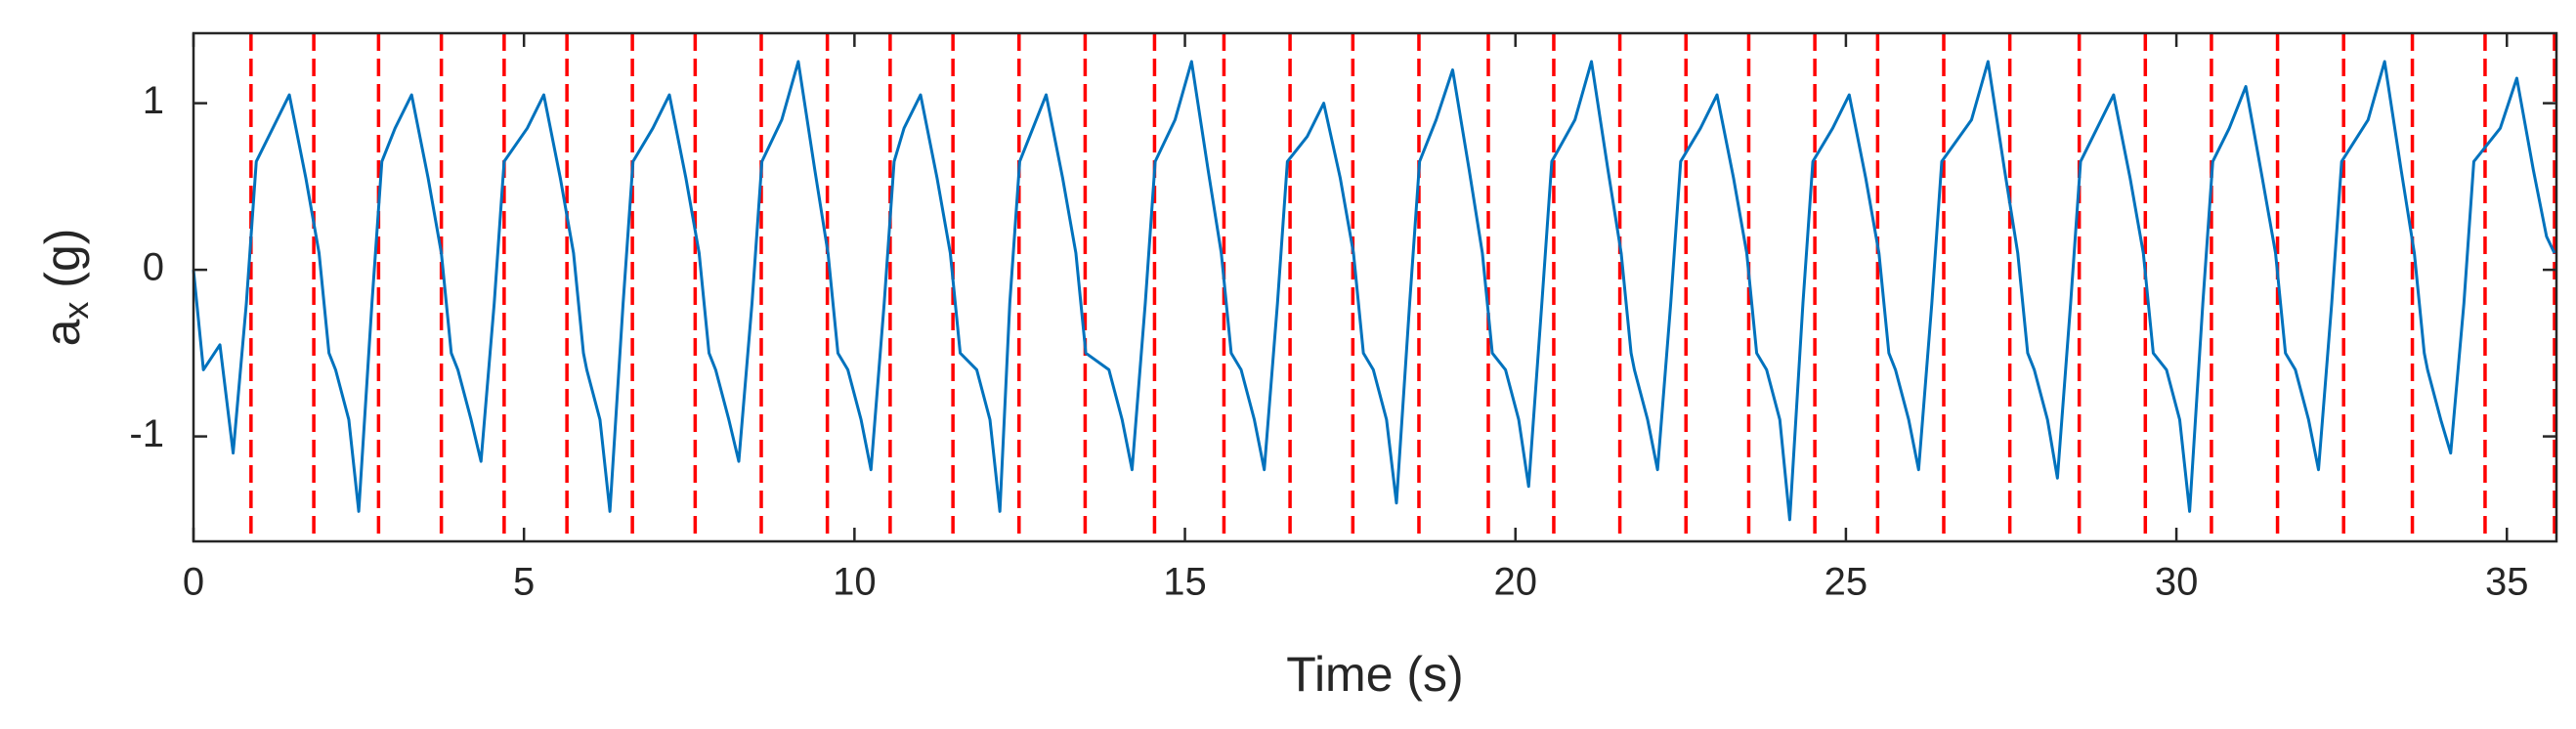 This screenshot has width=2576, height=729. What do you see at coordinates (154, 267) in the screenshot?
I see `y-tick-label: 0` at bounding box center [154, 267].